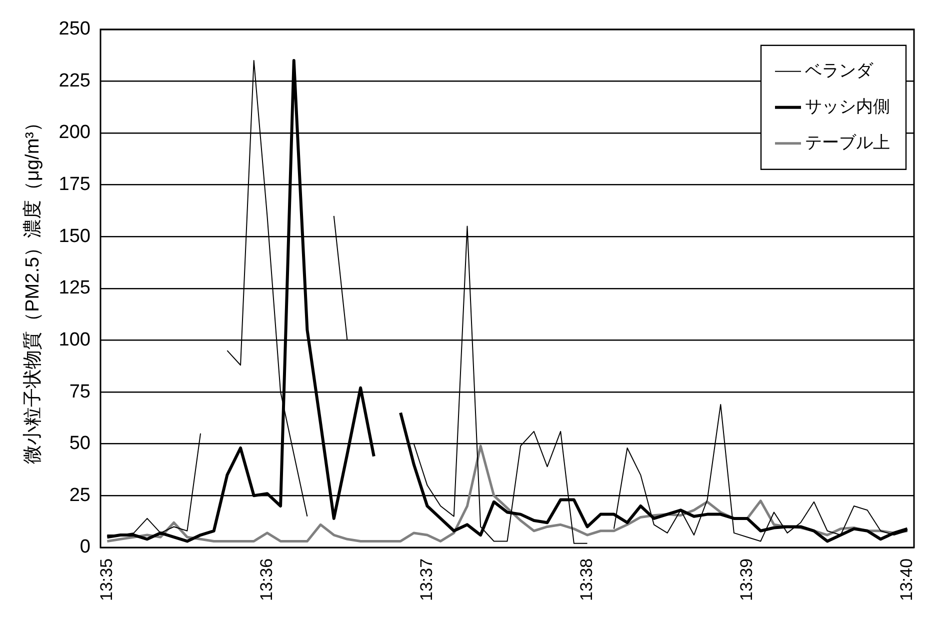 This screenshot has height=622, width=942. What do you see at coordinates (74, 29) in the screenshot?
I see `y-tick-label: 250` at bounding box center [74, 29].